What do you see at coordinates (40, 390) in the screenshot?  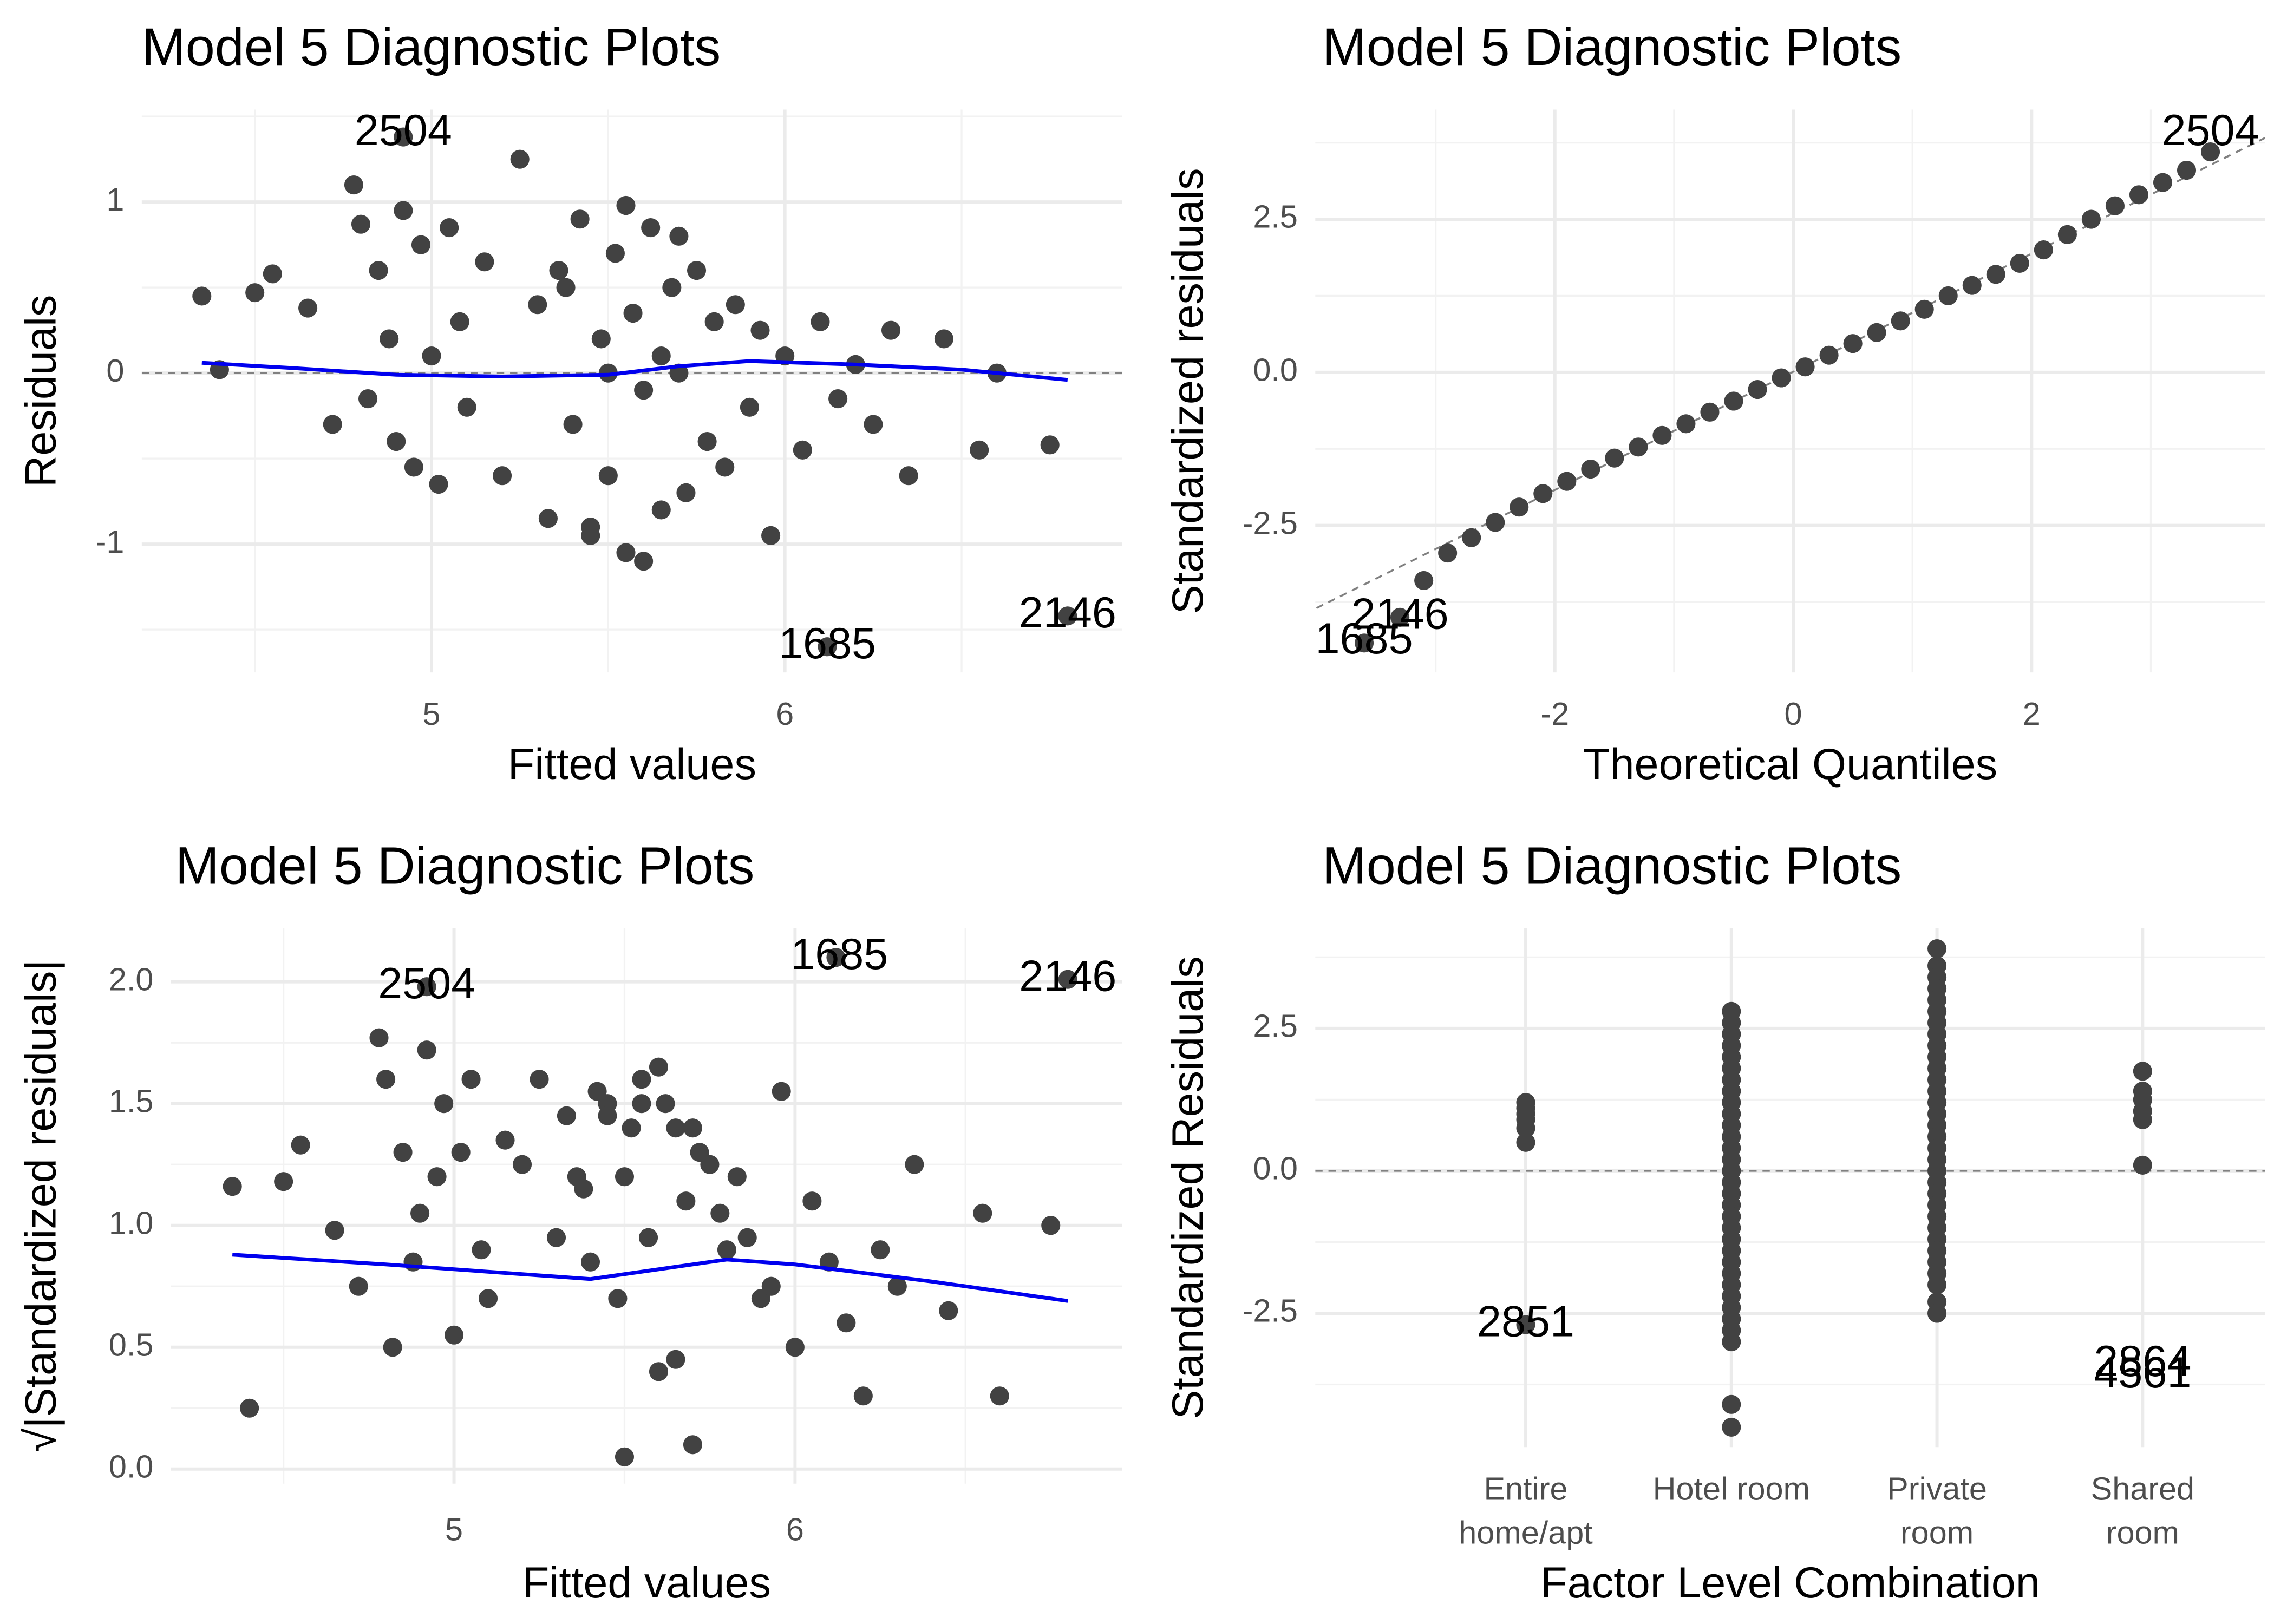 I see `y-axis-title: Residuals` at bounding box center [40, 390].